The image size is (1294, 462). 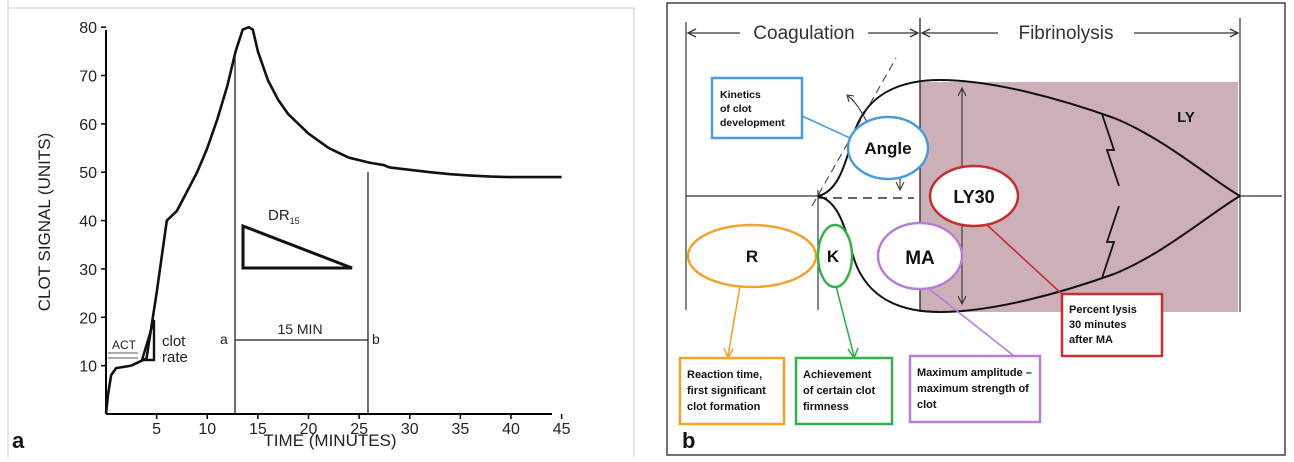 What do you see at coordinates (734, 321) in the screenshot?
I see `reaction-connector` at bounding box center [734, 321].